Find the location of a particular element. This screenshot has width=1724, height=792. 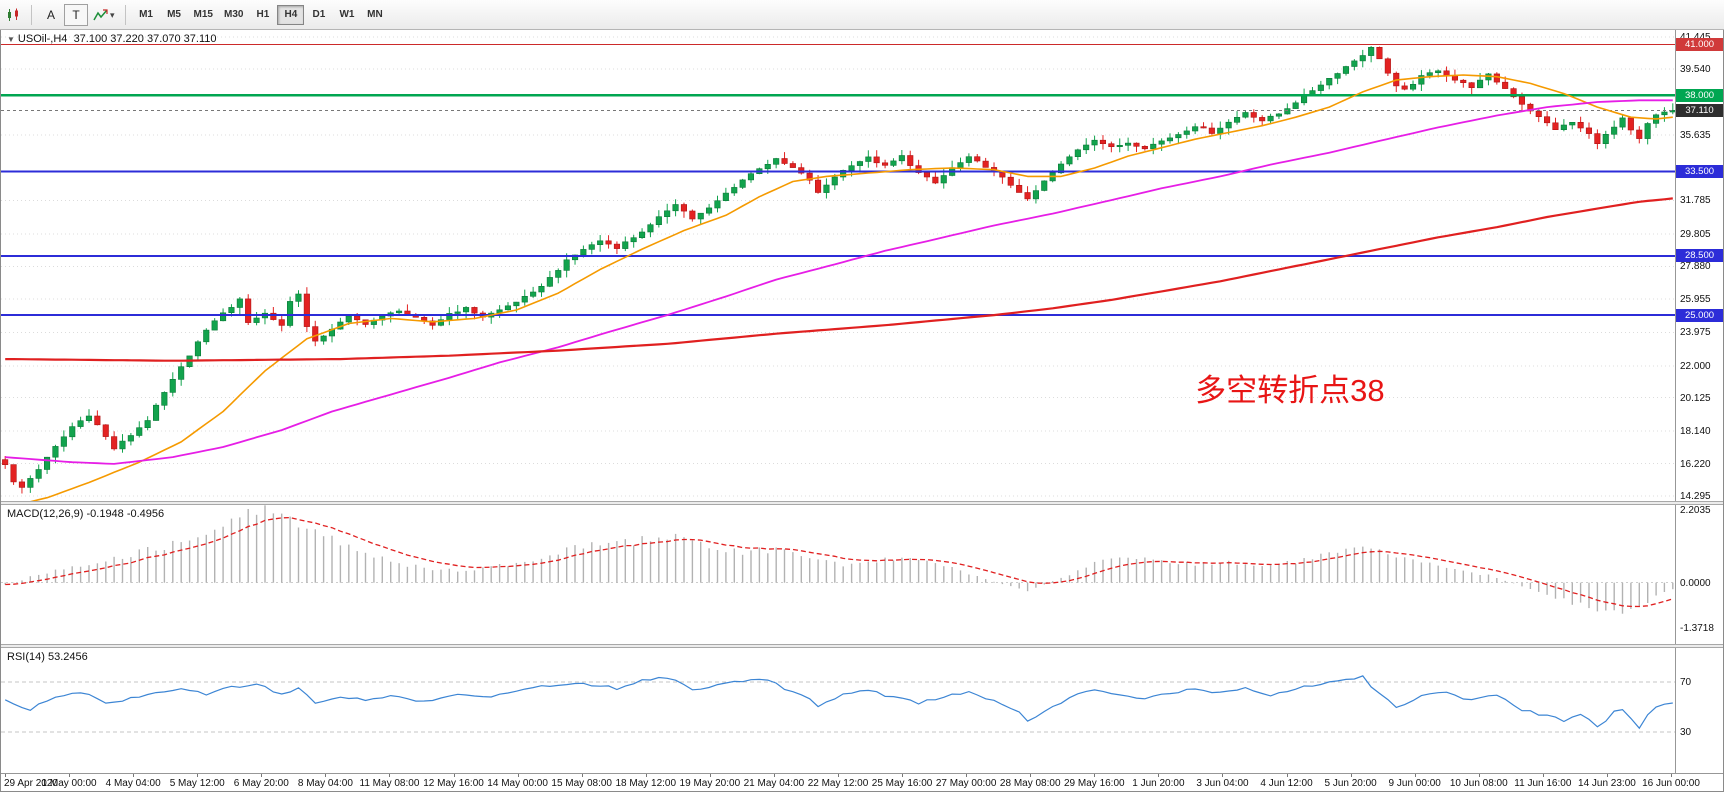

timeframe-button-m5: M5 is located at coordinates (174, 15).